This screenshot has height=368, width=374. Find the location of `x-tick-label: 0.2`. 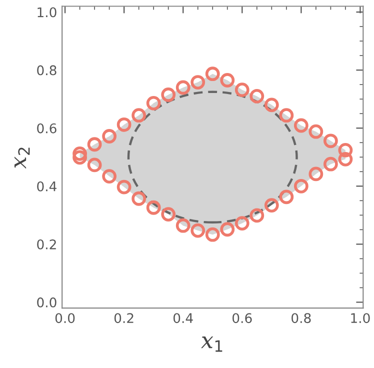

x-tick-label: 0.2 is located at coordinates (124, 318).